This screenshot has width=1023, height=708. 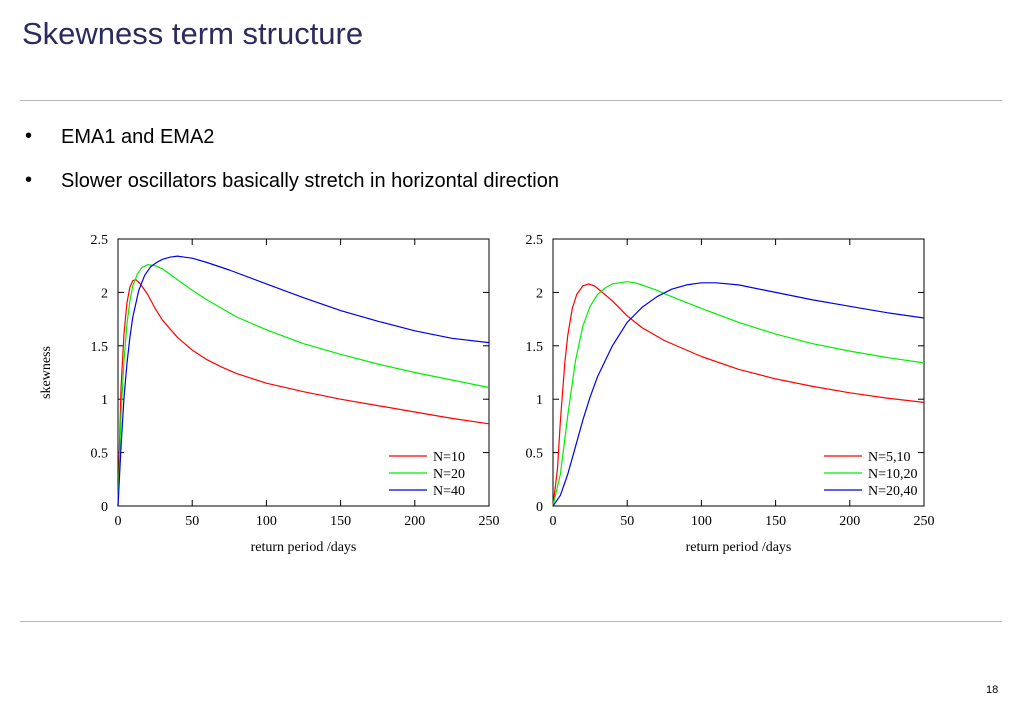 I want to click on legend-label: N=5,10, so click(x=889, y=457).